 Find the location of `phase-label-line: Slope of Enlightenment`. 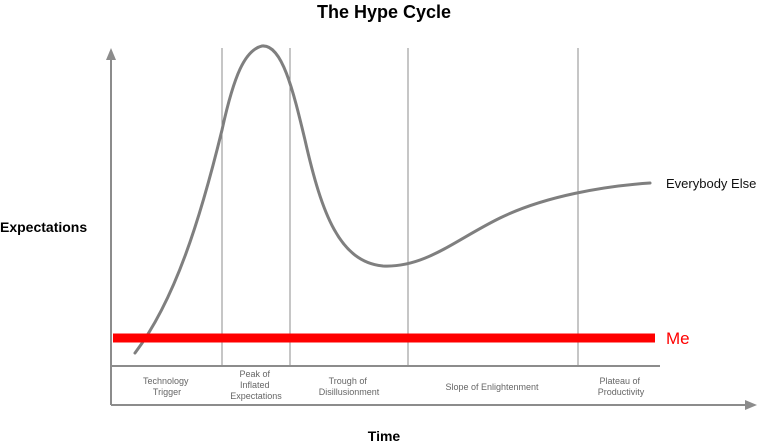

phase-label-line: Slope of Enlightenment is located at coordinates (492, 387).